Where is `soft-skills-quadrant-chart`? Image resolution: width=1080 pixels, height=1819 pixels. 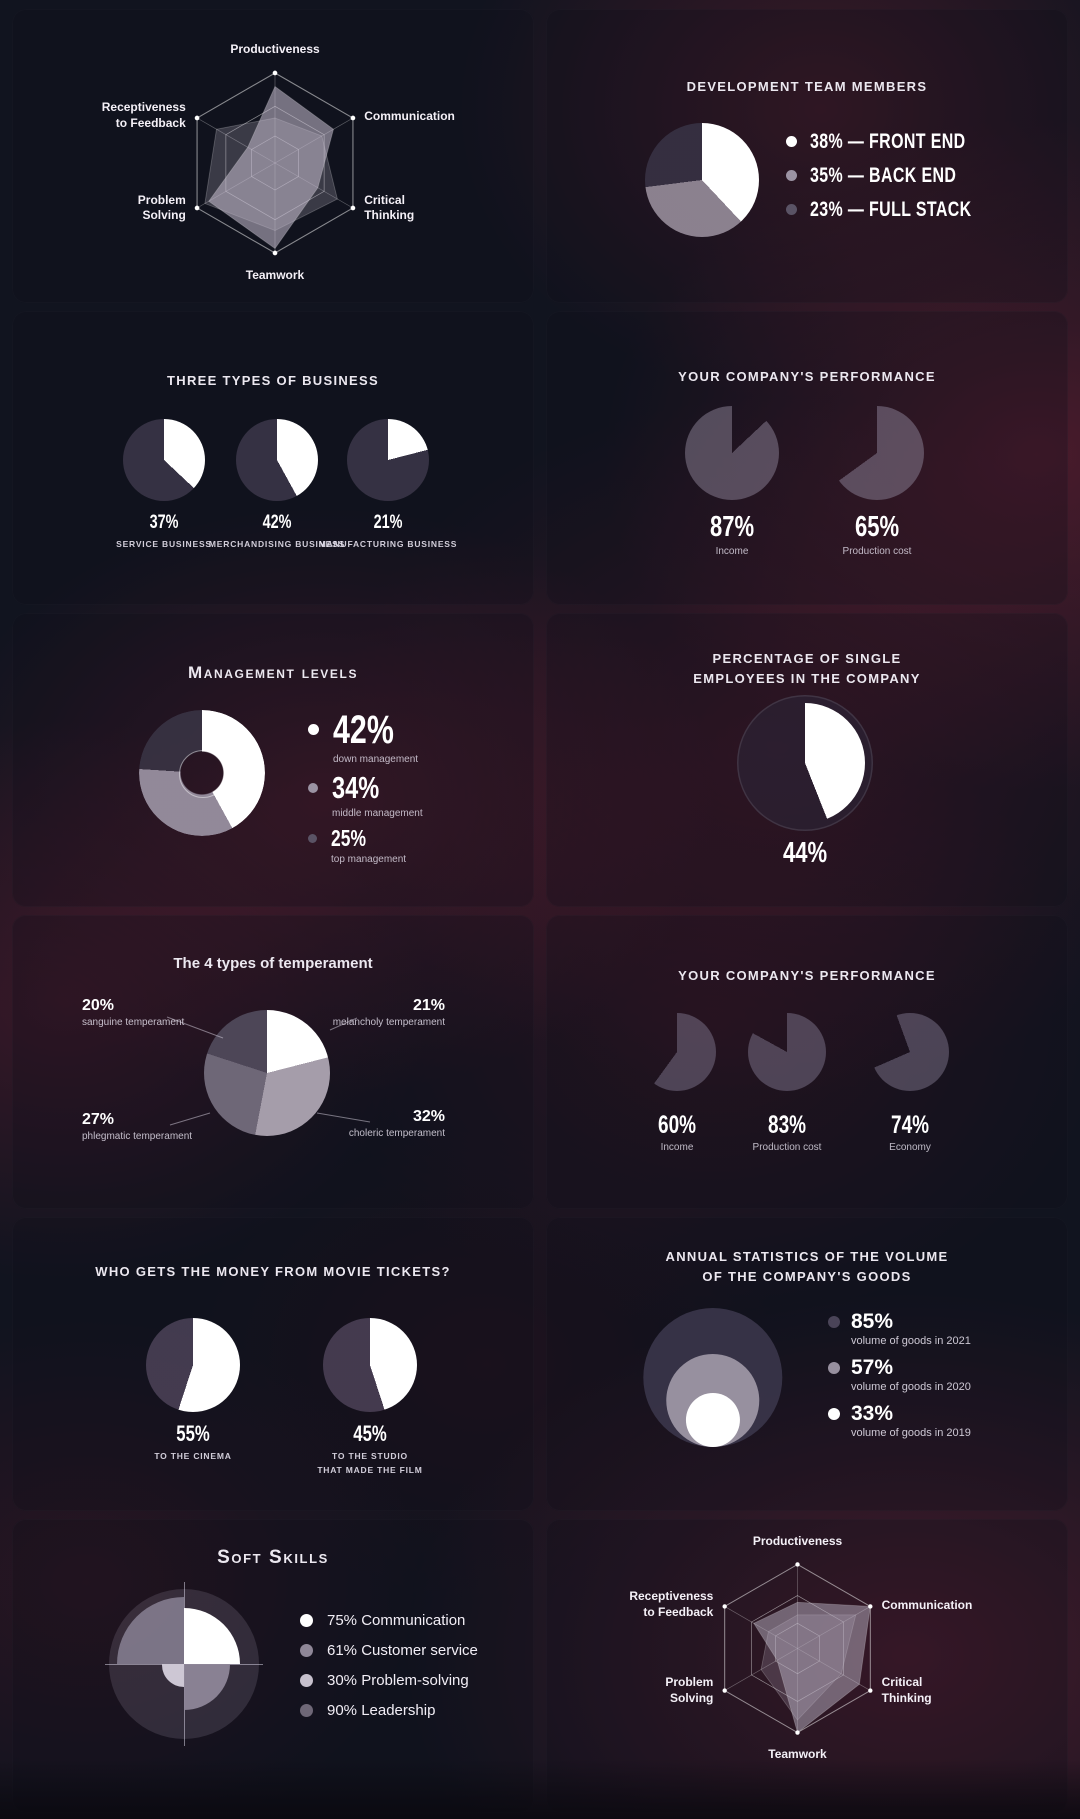
soft-skills-quadrant-chart is located at coordinates (184, 1664).